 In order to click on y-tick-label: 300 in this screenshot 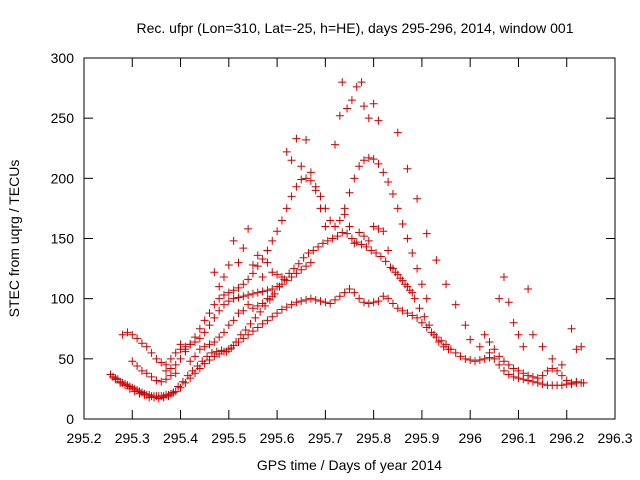, I will do `click(63, 58)`.